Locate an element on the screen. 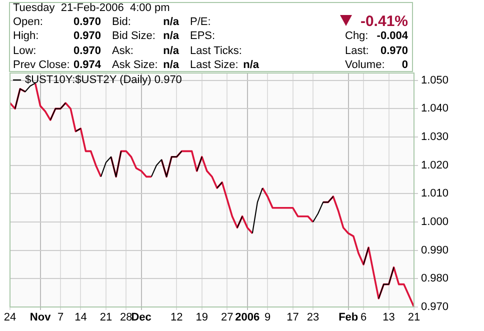 This screenshot has width=484, height=331. y-tick-label: 1.020 is located at coordinates (435, 165).